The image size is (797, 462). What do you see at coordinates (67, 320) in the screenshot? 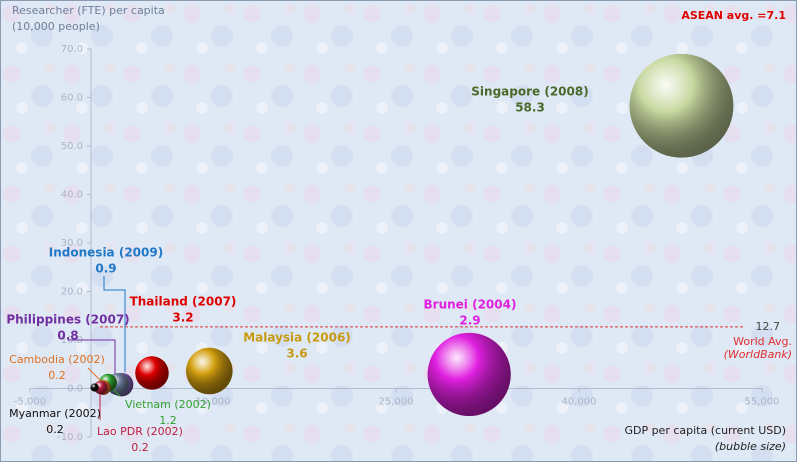
I see `bubble-name: Philippines (2007)` at bounding box center [67, 320].